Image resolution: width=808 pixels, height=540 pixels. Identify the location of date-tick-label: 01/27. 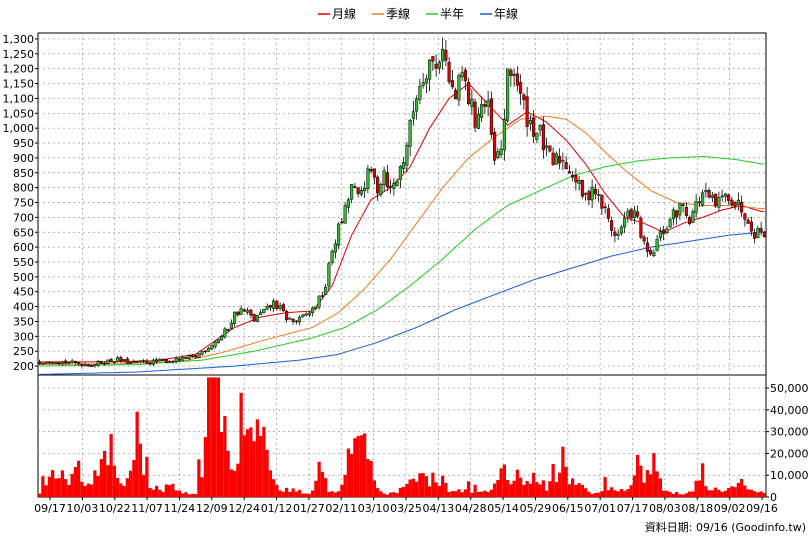
(309, 508).